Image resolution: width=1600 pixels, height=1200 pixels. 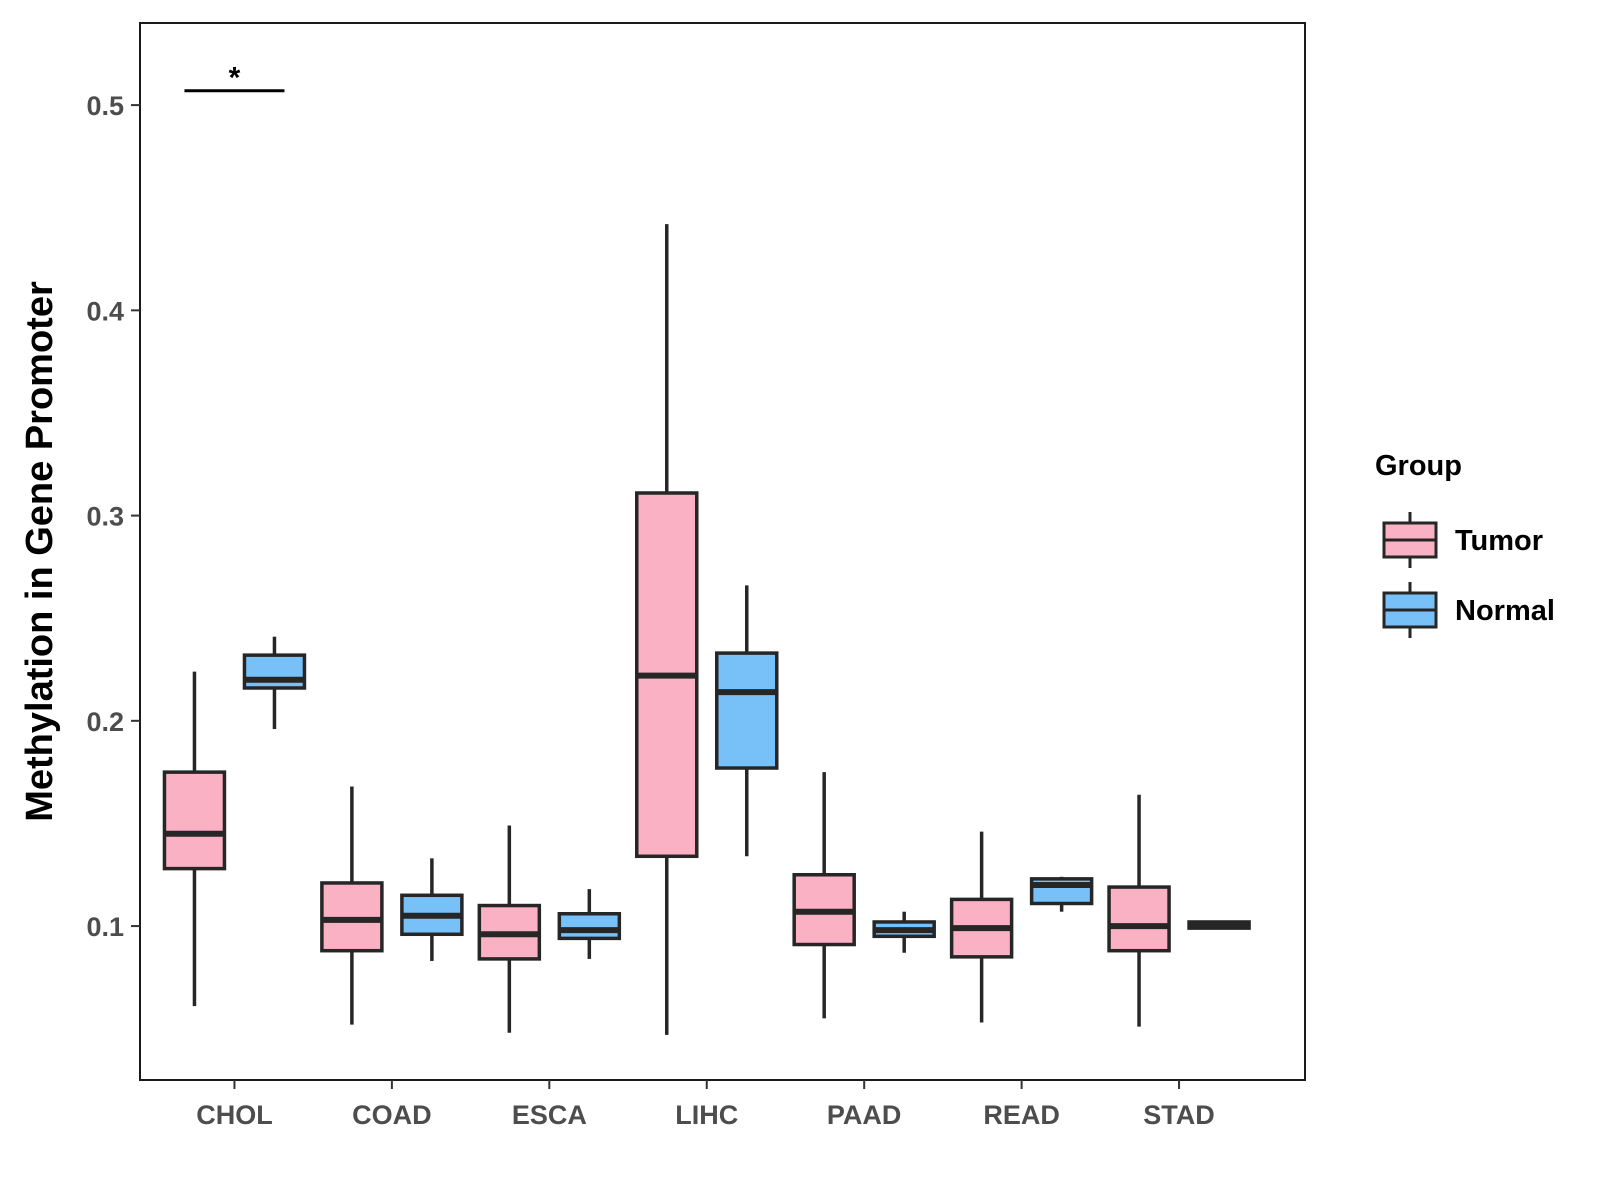 What do you see at coordinates (105, 927) in the screenshot?
I see `y-tick-label: 0.1` at bounding box center [105, 927].